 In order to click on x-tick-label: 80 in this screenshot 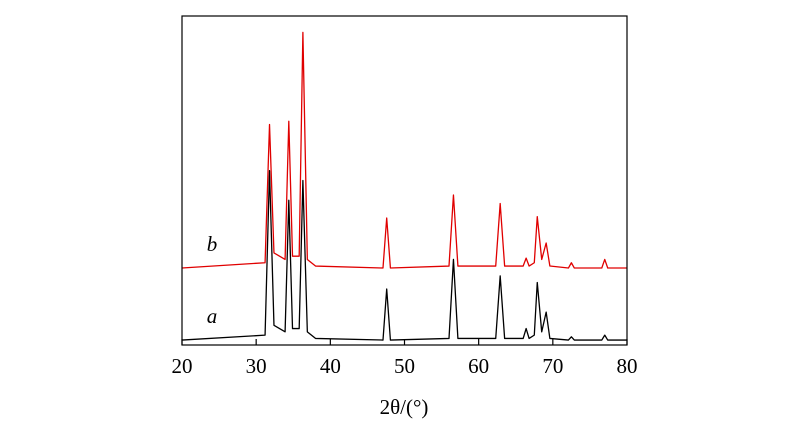, I will do `click(627, 366)`.